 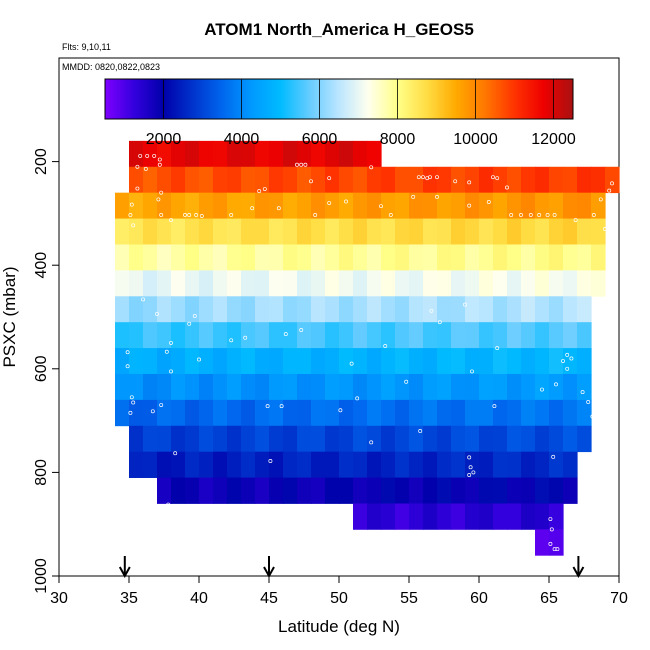 What do you see at coordinates (41, 472) in the screenshot?
I see `y-tick-label: 800` at bounding box center [41, 472].